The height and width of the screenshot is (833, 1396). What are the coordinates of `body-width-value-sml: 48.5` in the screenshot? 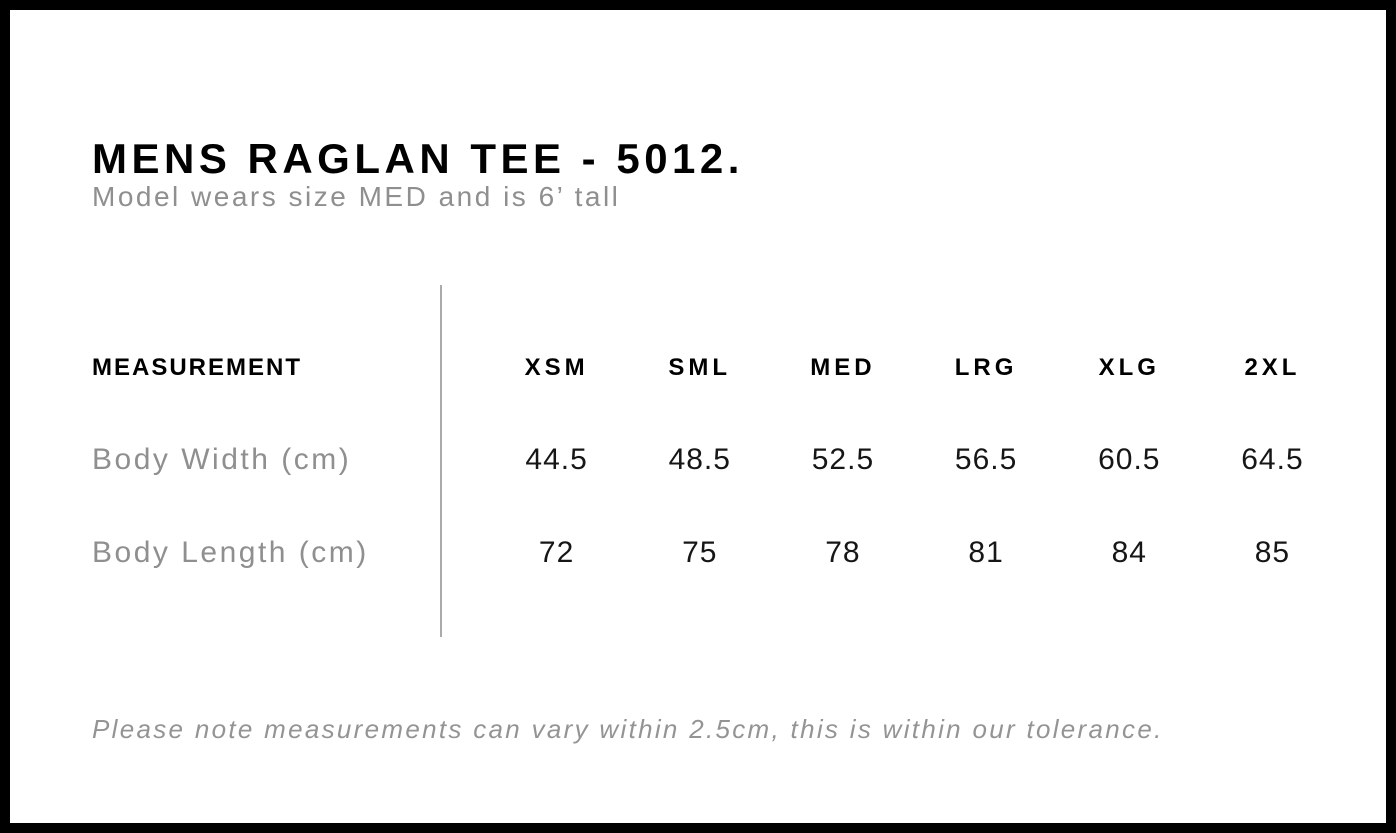 It's located at (699, 459).